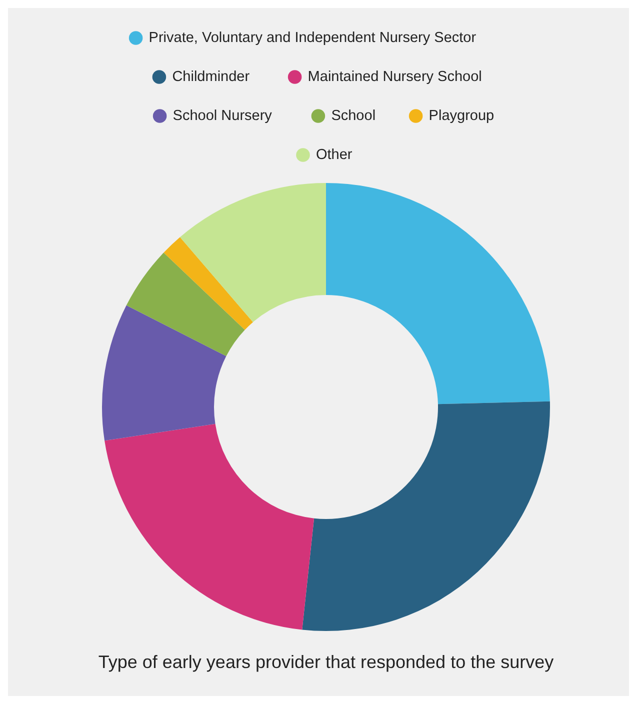 The image size is (637, 704). I want to click on legend-label: Childminder, so click(211, 77).